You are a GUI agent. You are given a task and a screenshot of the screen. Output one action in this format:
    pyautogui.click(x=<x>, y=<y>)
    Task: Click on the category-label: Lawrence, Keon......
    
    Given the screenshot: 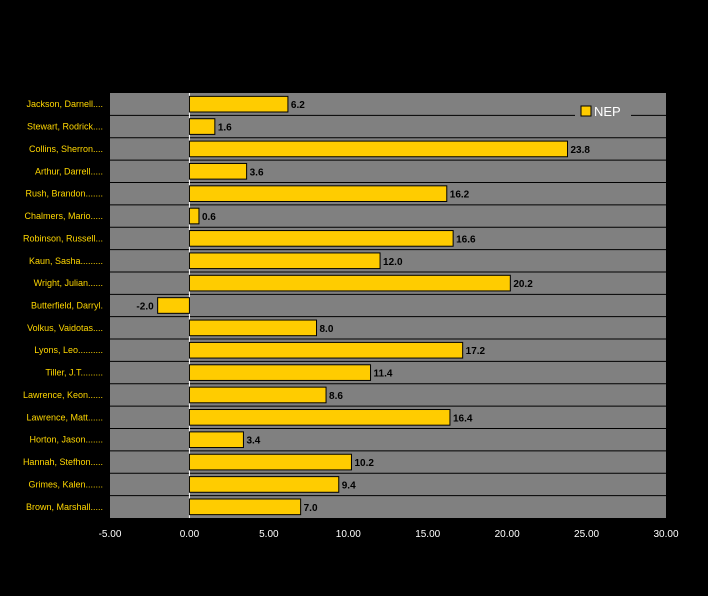 What is the action you would take?
    pyautogui.click(x=63, y=395)
    